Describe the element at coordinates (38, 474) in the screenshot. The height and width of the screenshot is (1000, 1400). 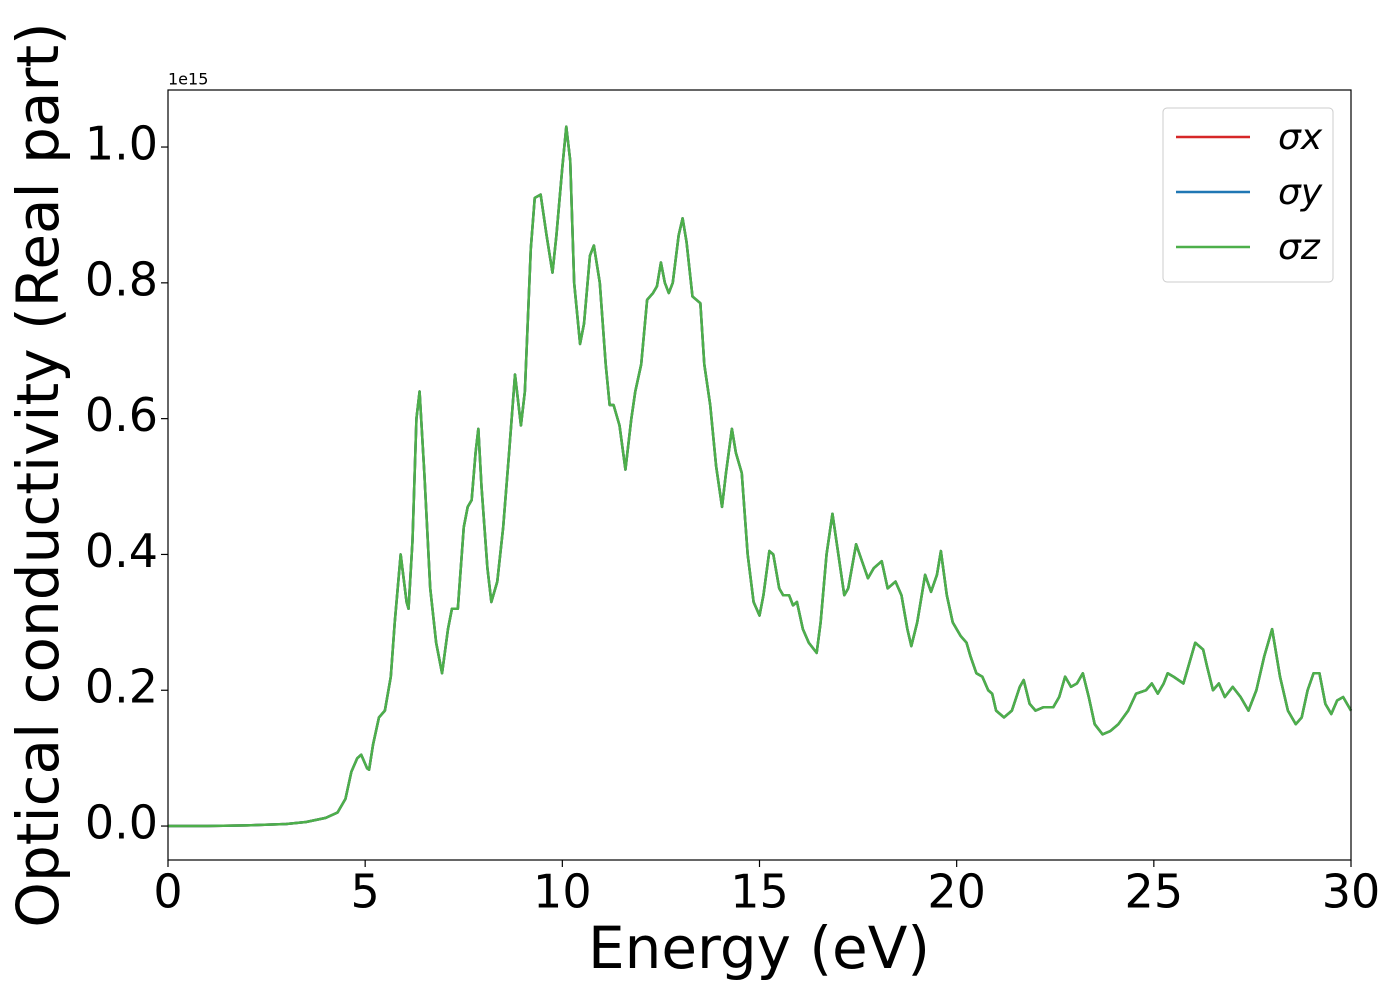
I see `y-axis-label: Optical conductivity (Real part)` at that location.